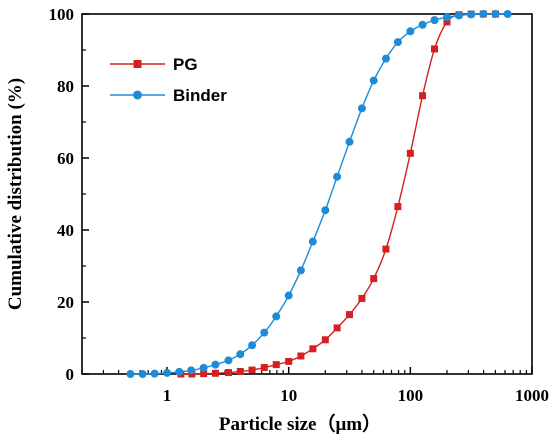 The height and width of the screenshot is (442, 550). Describe the element at coordinates (167, 395) in the screenshot. I see `x-tick-label: 1` at that location.